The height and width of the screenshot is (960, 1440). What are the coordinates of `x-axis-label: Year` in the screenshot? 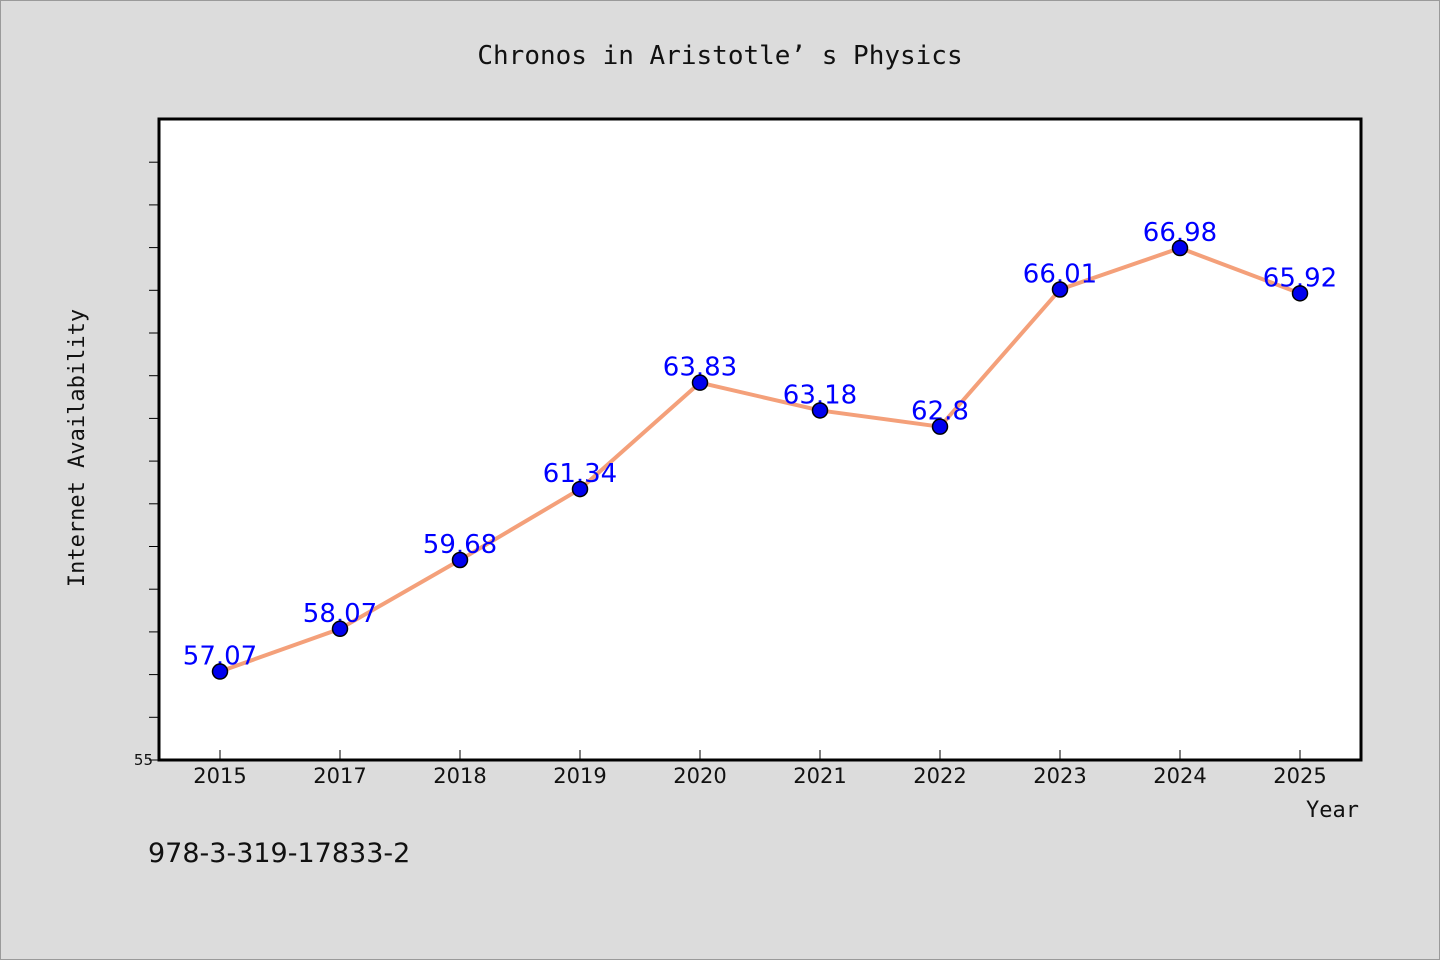 It's located at (1332, 810).